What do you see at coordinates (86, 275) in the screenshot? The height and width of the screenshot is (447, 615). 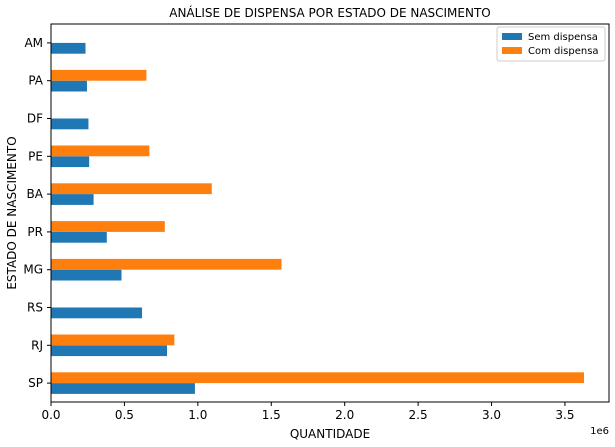 I see `bar-sem-dispensa-mg` at bounding box center [86, 275].